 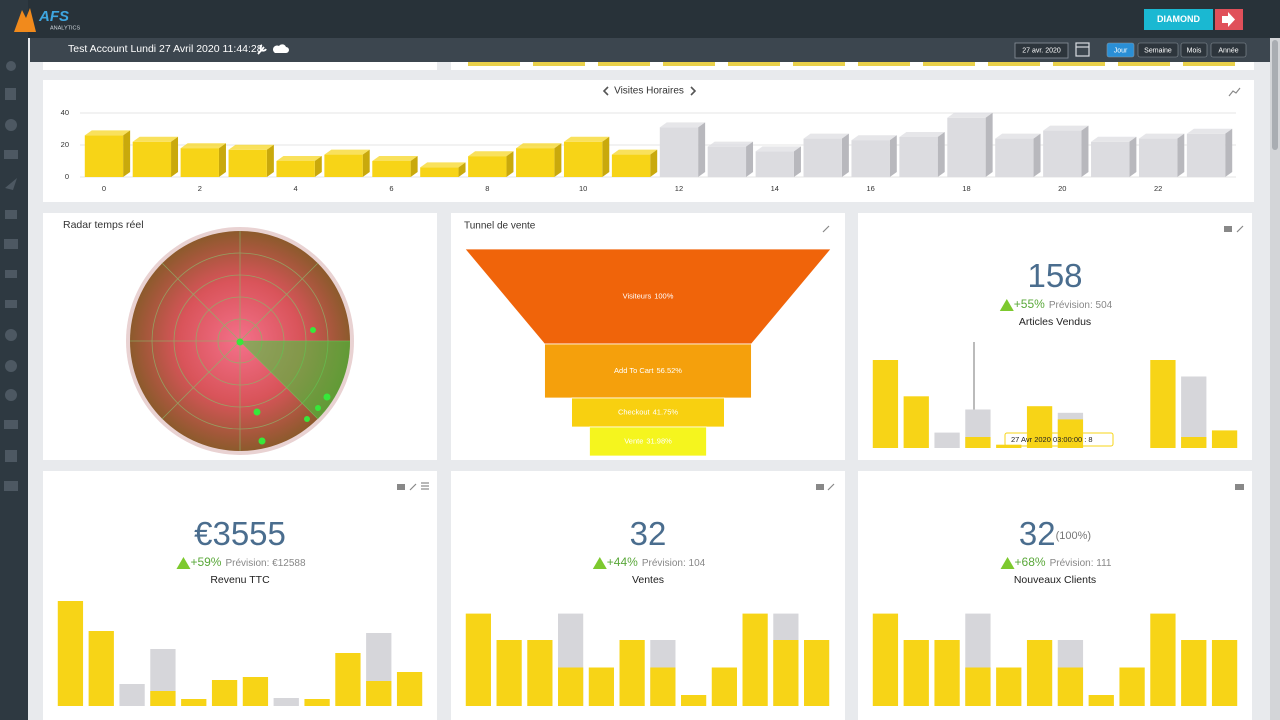 I want to click on kpi-trend: +68% Prévision: 111, so click(x=1063, y=562).